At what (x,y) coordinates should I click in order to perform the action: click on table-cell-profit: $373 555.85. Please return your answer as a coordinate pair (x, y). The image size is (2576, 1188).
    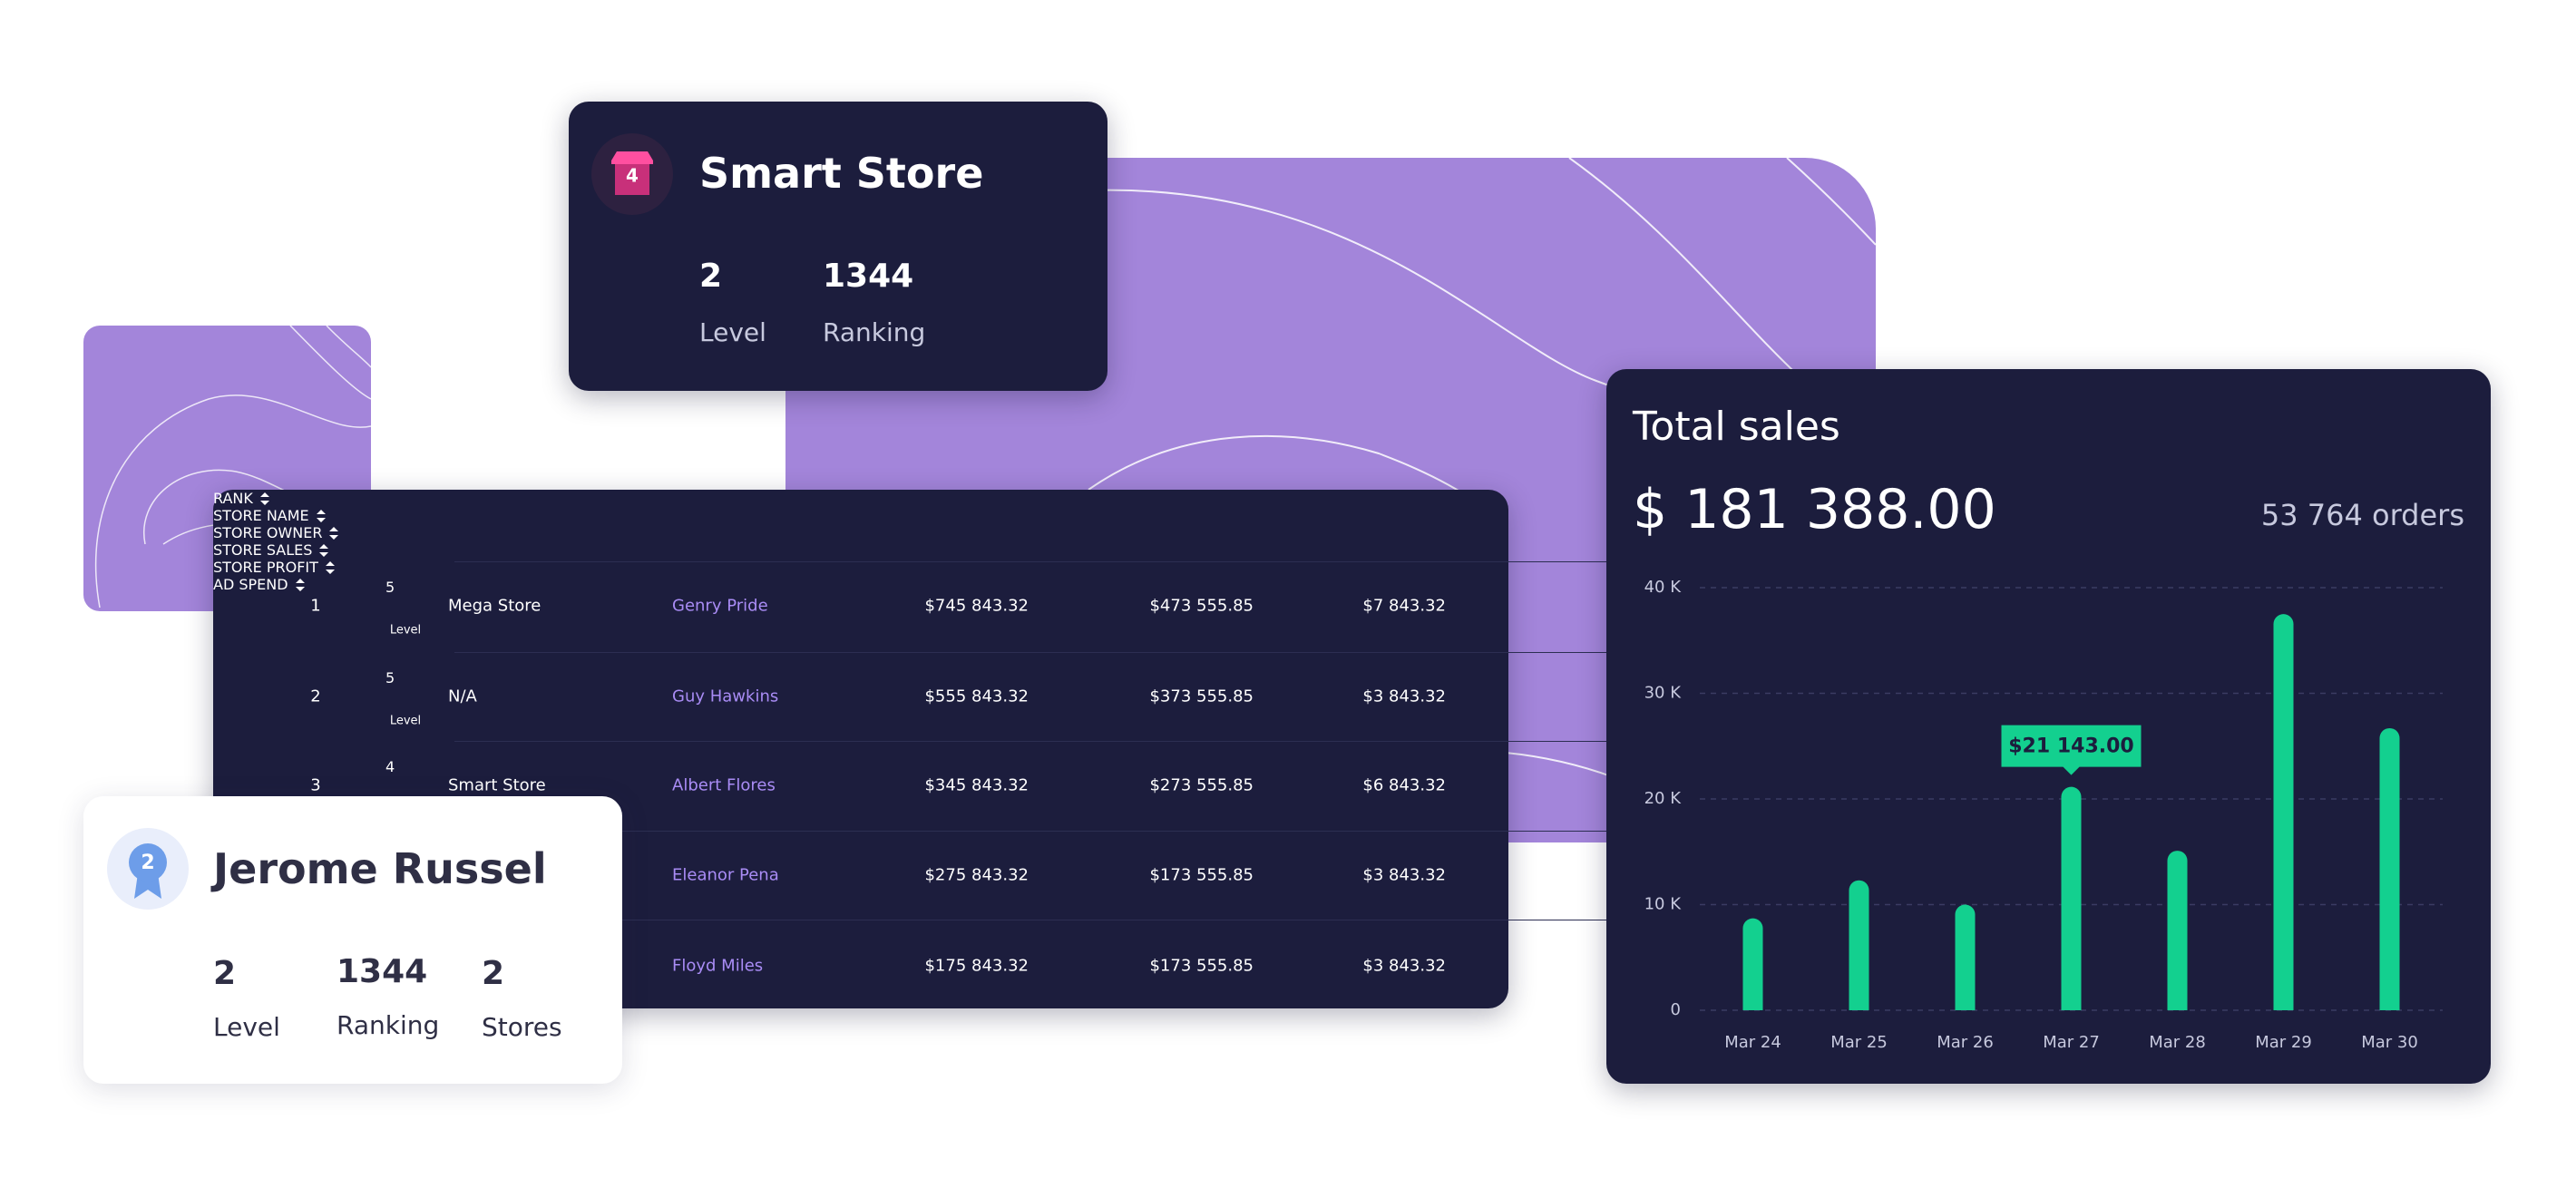
    Looking at the image, I should click on (1201, 697).